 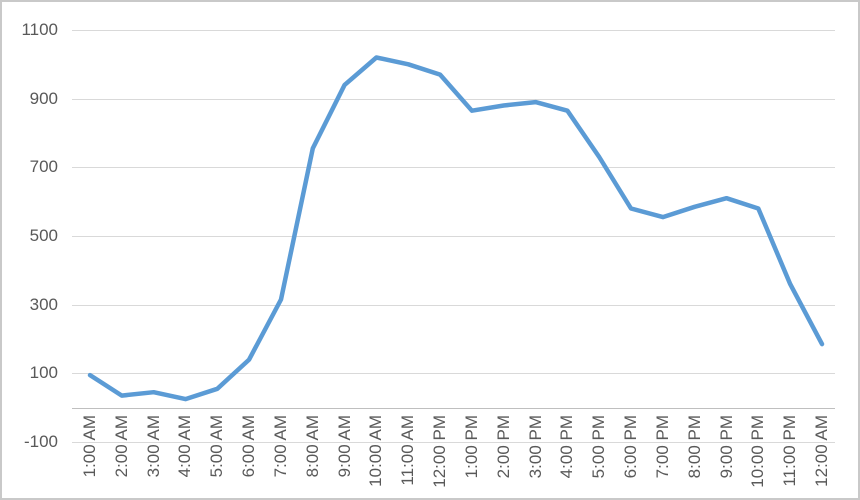 What do you see at coordinates (43, 98) in the screenshot?
I see `y-axis-tick-label: 900` at bounding box center [43, 98].